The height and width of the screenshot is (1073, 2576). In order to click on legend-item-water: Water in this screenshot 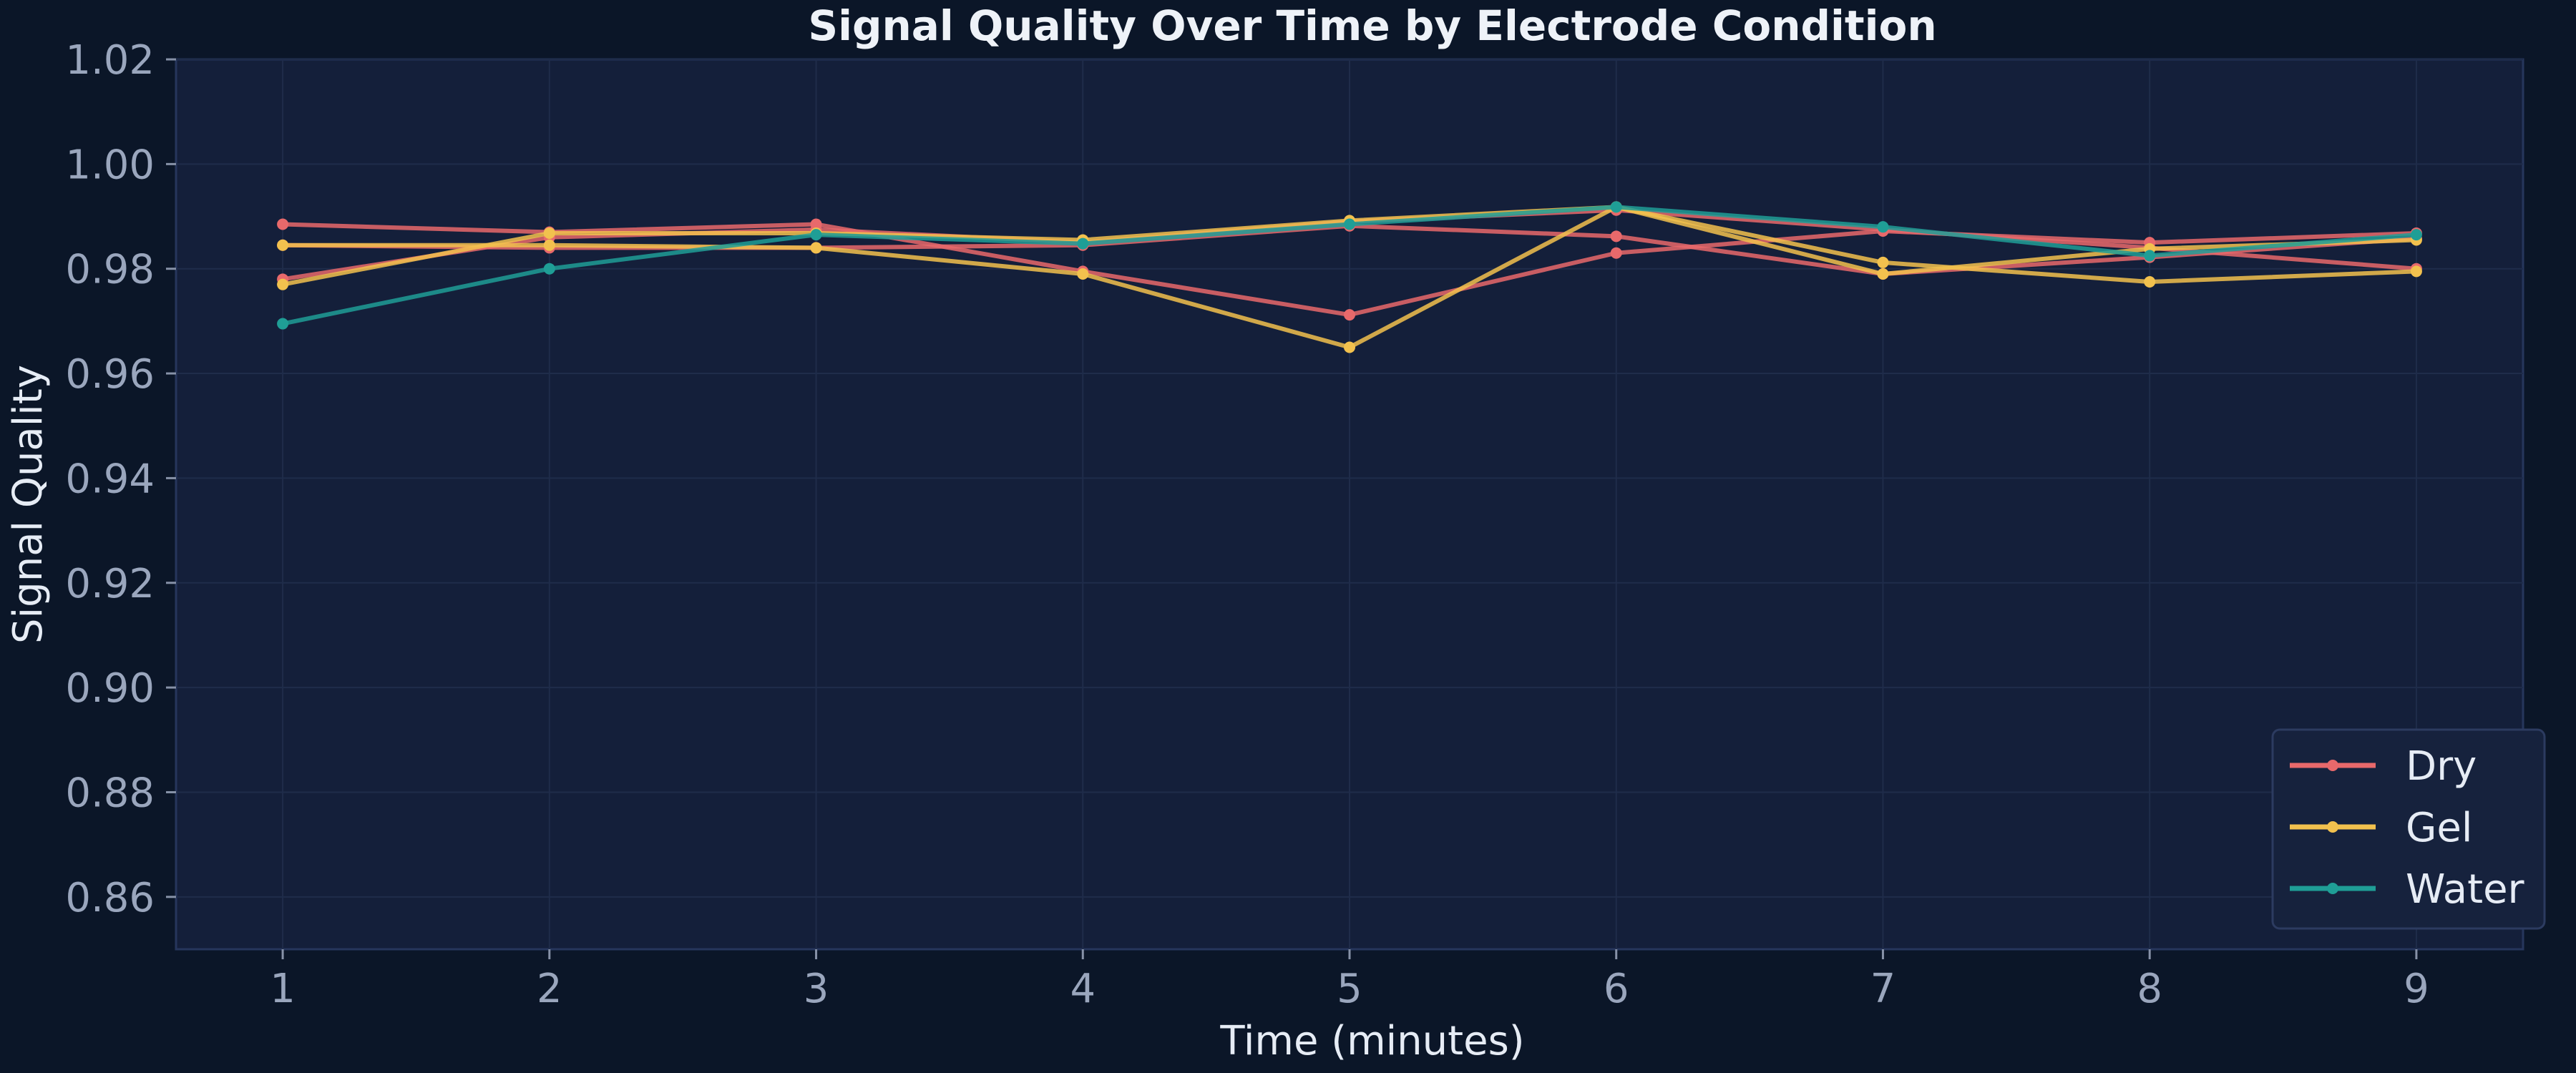, I will do `click(2407, 890)`.